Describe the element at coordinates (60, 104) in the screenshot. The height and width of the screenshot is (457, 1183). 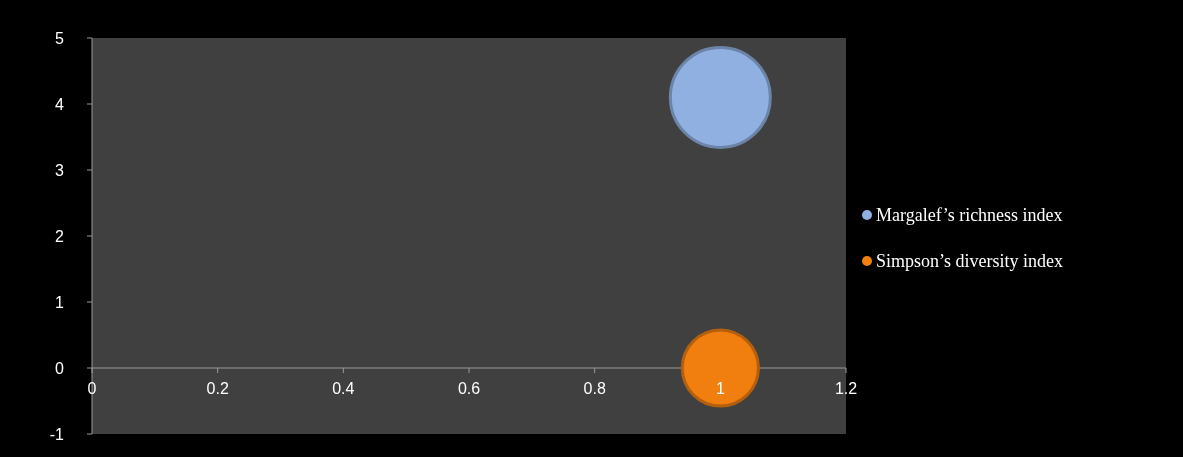
I see `y-tick-label: 4` at that location.